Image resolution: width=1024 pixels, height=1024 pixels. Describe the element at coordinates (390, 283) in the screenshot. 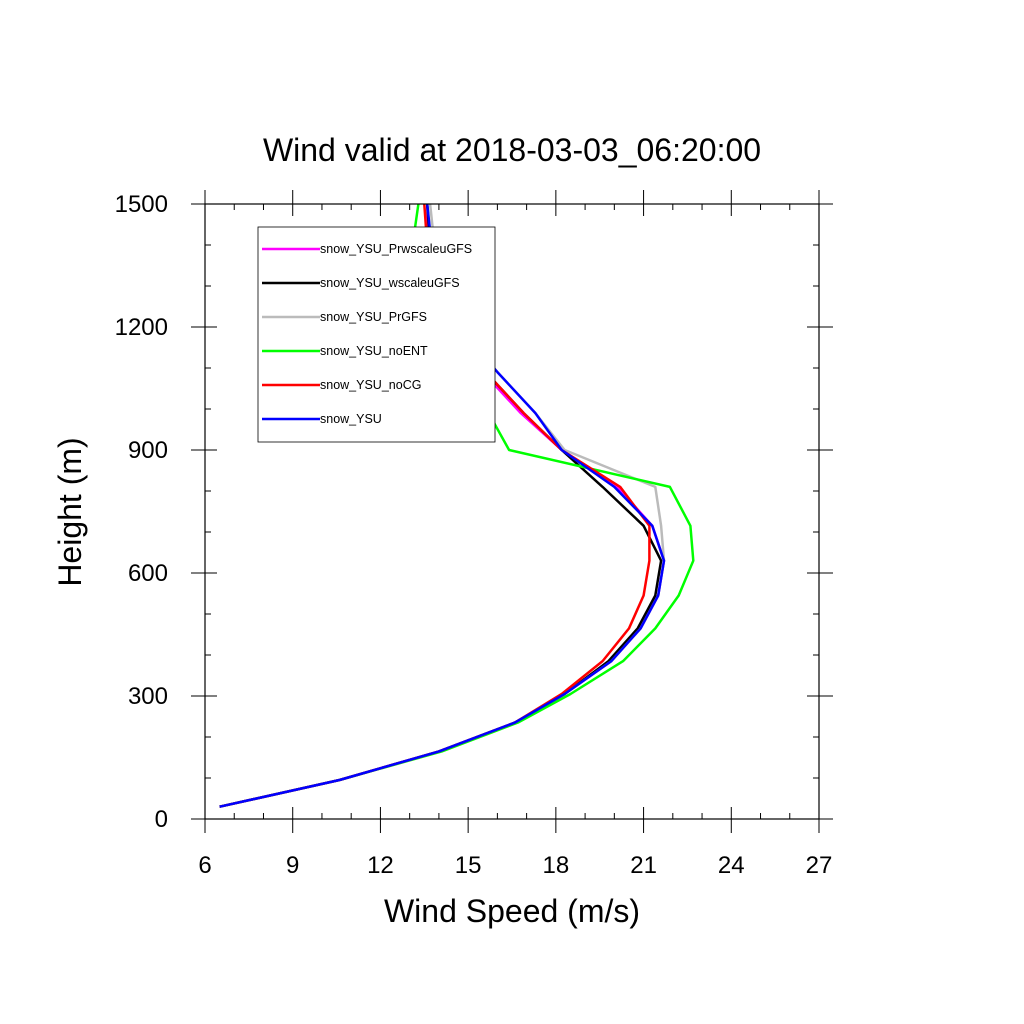

I see `legend-label: snow_YSU_wscaleuGFS` at that location.